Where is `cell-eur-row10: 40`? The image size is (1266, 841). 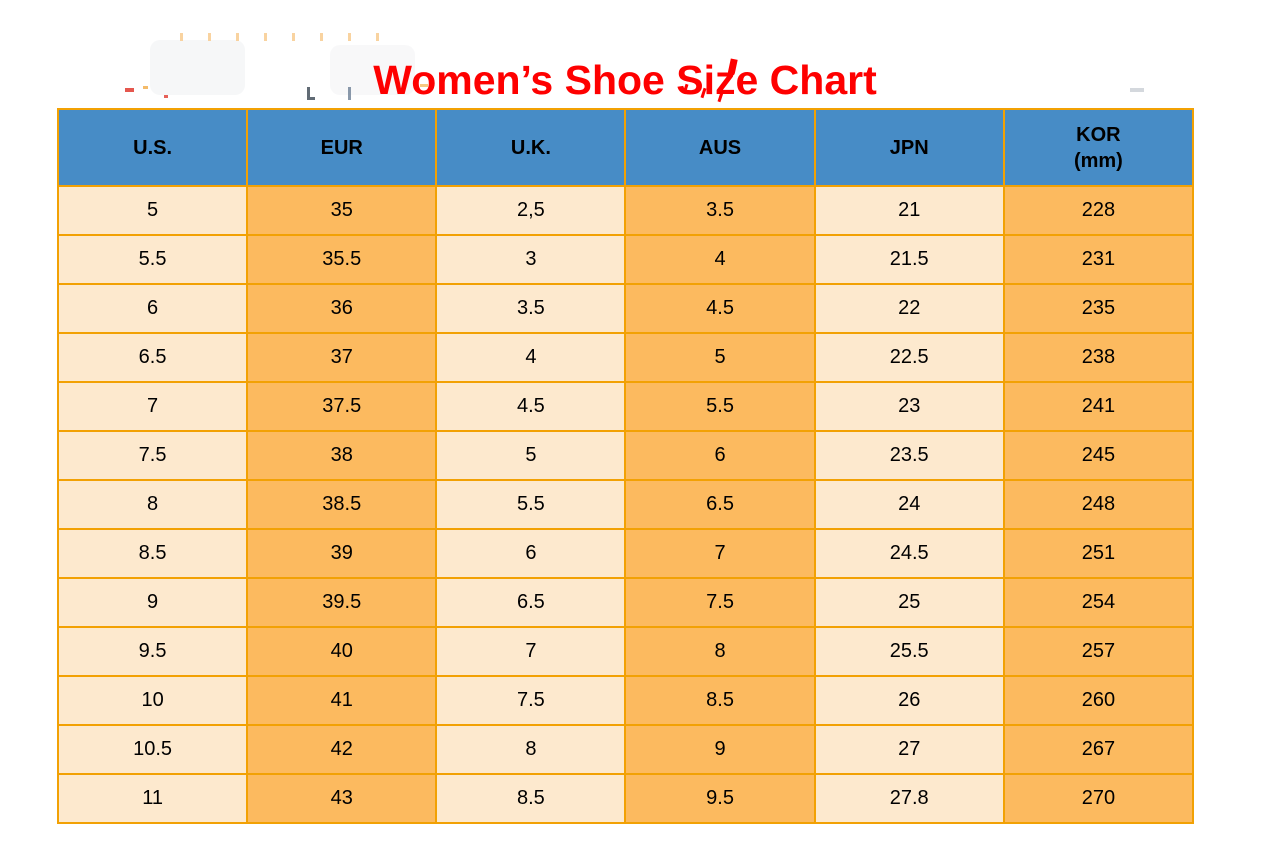
cell-eur-row10: 40 is located at coordinates (342, 651).